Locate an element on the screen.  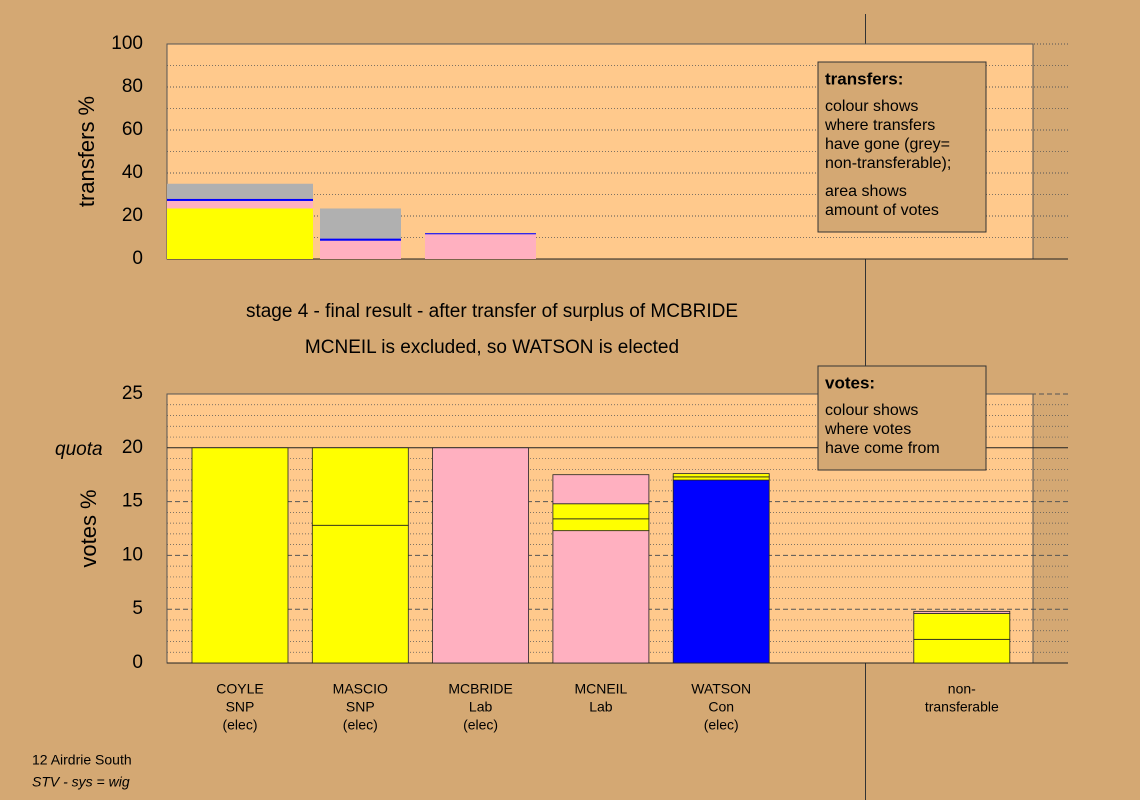
y-axis-label: votes % is located at coordinates (88, 528).